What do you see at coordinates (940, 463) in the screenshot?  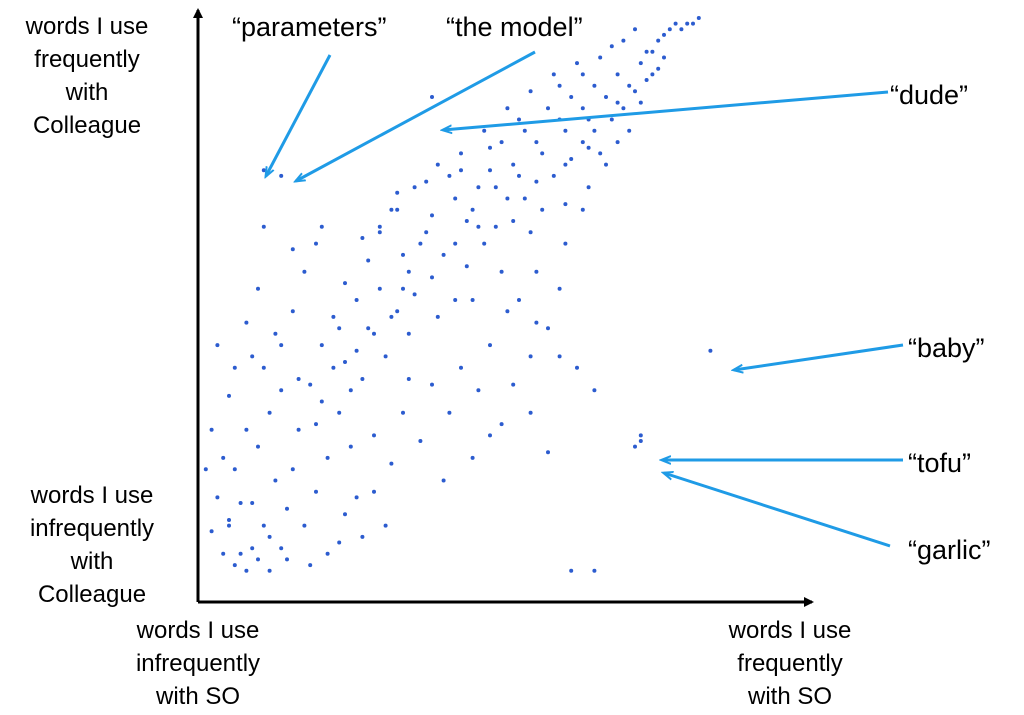 I see `annotation-tofu: “tofu”` at bounding box center [940, 463].